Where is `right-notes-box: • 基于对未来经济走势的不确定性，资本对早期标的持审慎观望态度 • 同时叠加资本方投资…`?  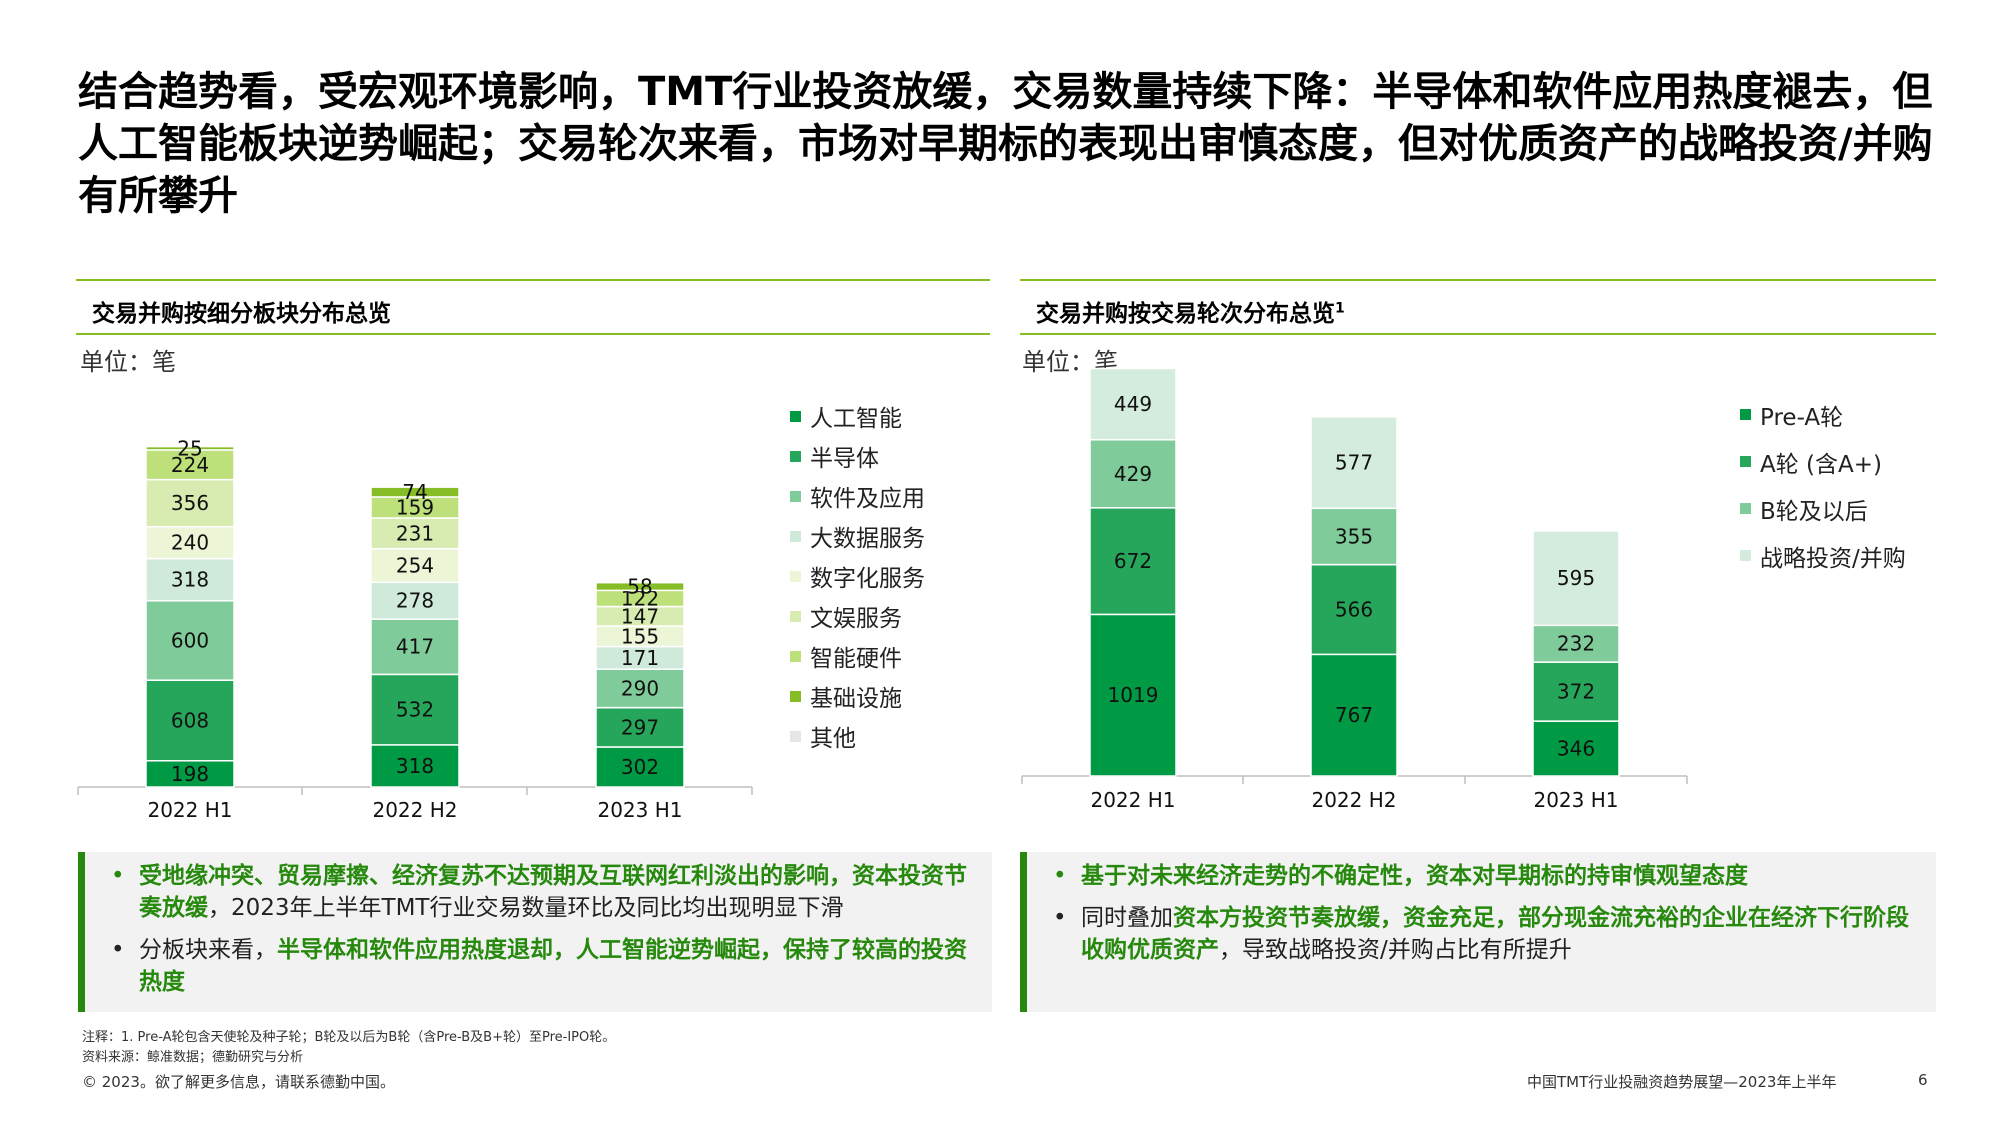
right-notes-box: • 基于对未来经济走势的不确定性，资本对早期标的持审慎观望态度 • 同时叠加资本方投资… is located at coordinates (1478, 932).